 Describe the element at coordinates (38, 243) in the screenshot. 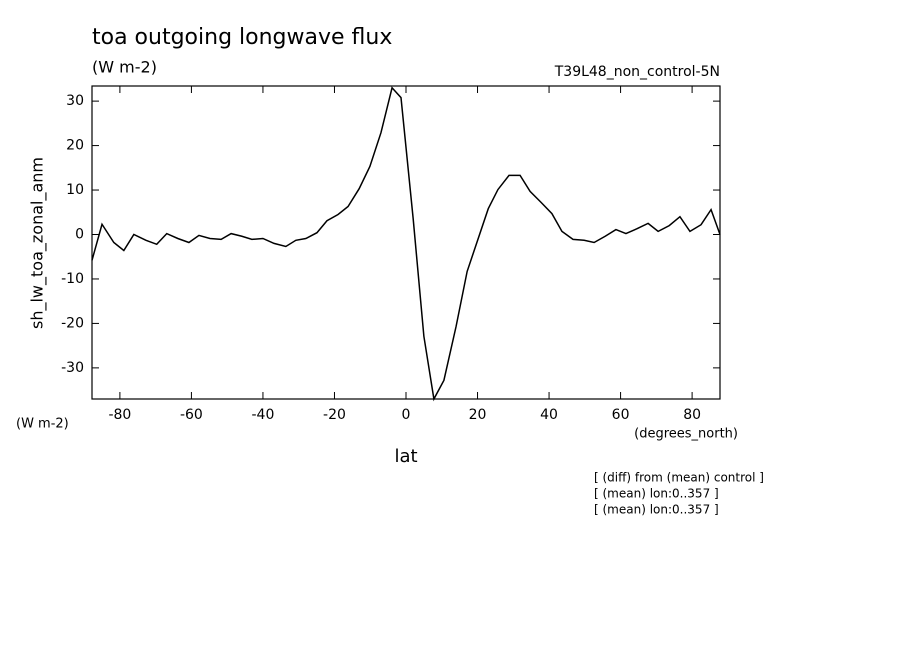

I see `y-axis-label: sh_lw_toa_zonal_anm` at that location.